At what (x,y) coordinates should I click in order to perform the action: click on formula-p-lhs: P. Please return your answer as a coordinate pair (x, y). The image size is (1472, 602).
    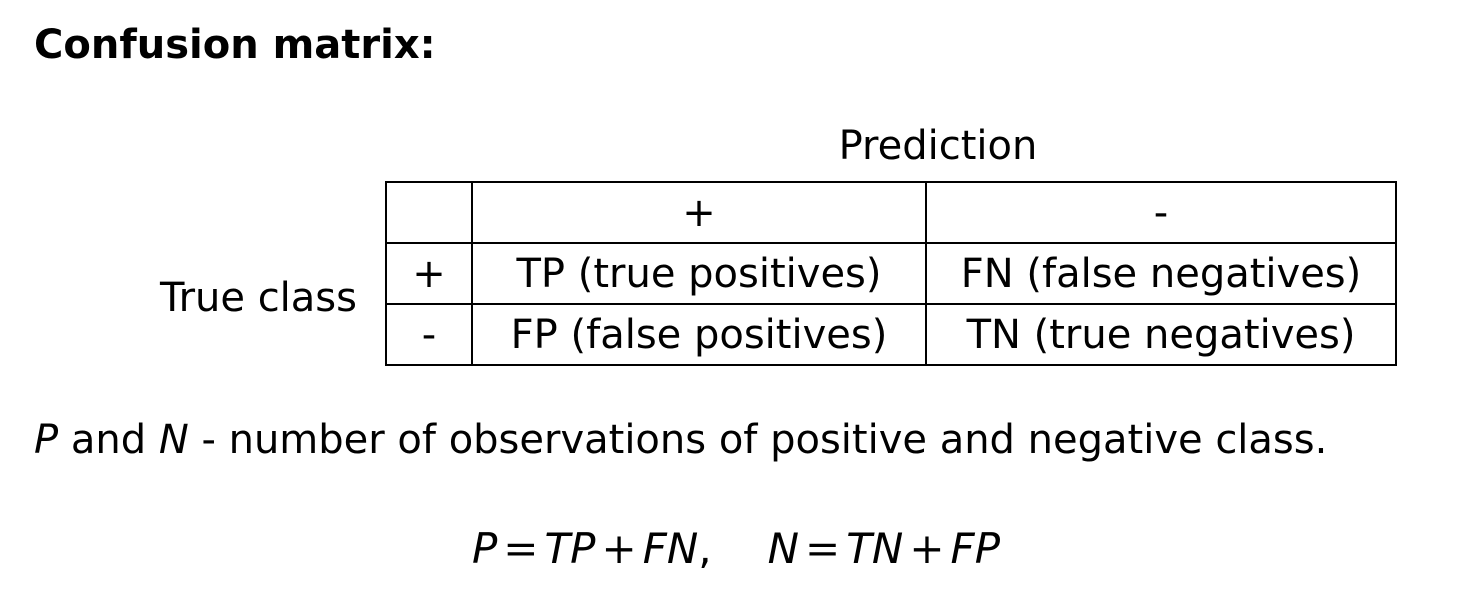
    Looking at the image, I should click on (484, 548).